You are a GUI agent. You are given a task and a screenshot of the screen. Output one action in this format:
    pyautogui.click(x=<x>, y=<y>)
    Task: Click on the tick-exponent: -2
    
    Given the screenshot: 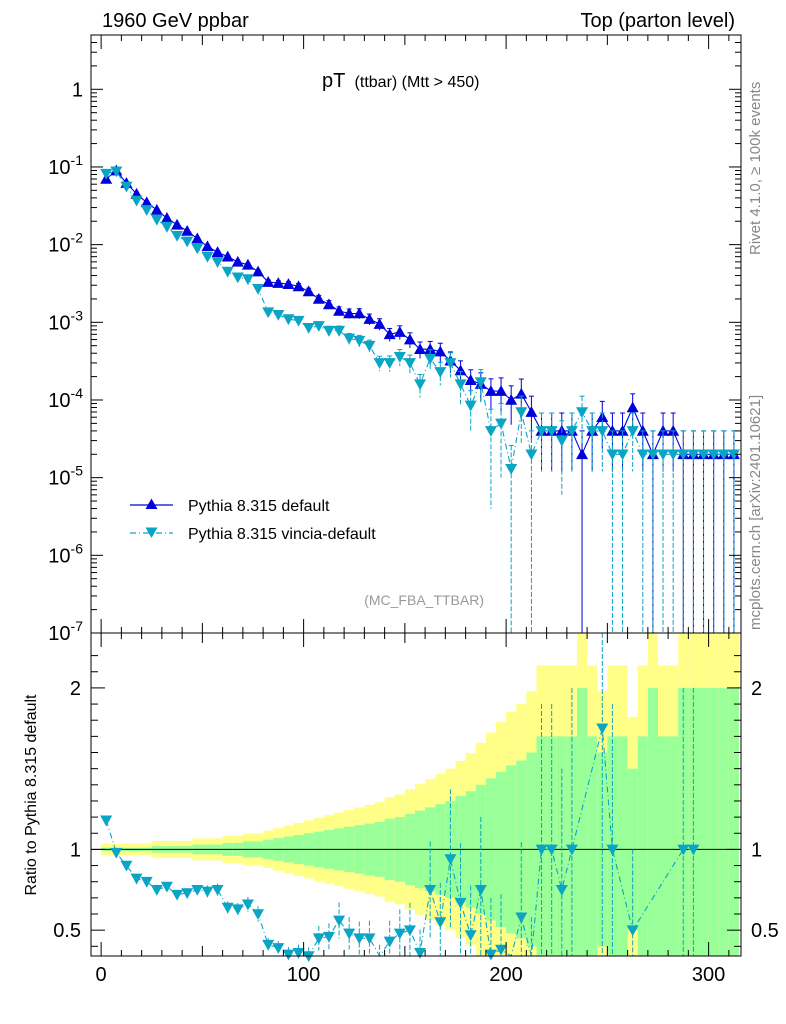 What is the action you would take?
    pyautogui.click(x=77, y=238)
    